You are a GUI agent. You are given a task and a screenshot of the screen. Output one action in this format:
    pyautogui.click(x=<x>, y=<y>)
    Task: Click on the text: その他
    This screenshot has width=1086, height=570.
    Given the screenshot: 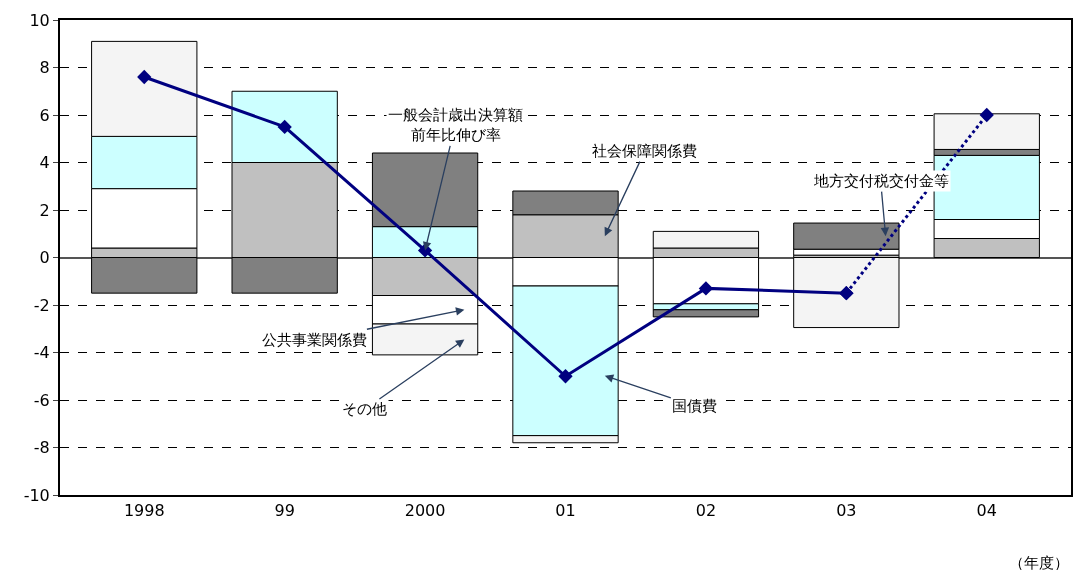 What is the action you would take?
    pyautogui.click(x=364, y=409)
    